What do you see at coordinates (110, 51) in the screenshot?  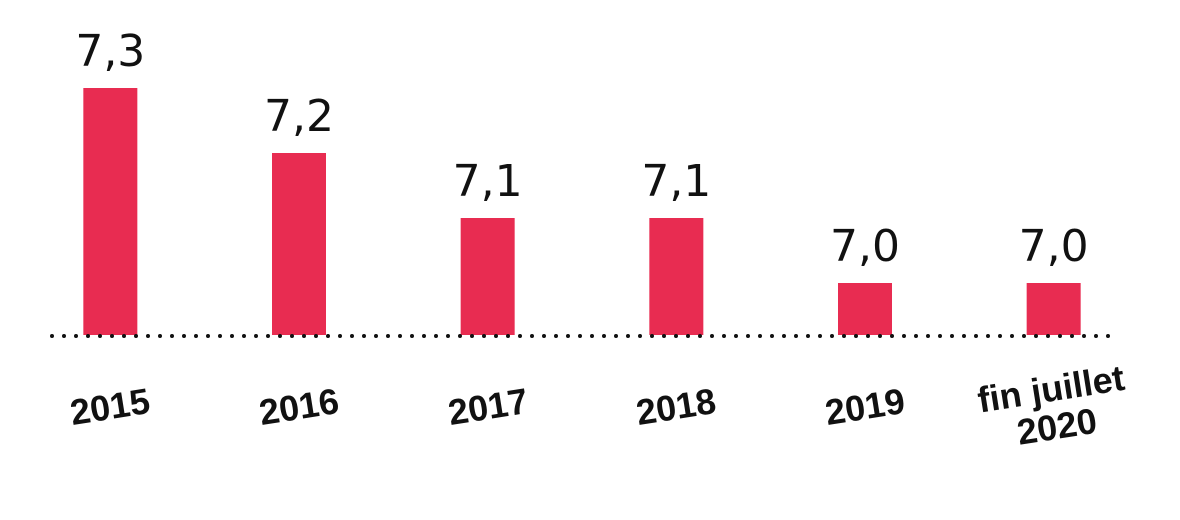 I see `value-label: 7,3` at bounding box center [110, 51].